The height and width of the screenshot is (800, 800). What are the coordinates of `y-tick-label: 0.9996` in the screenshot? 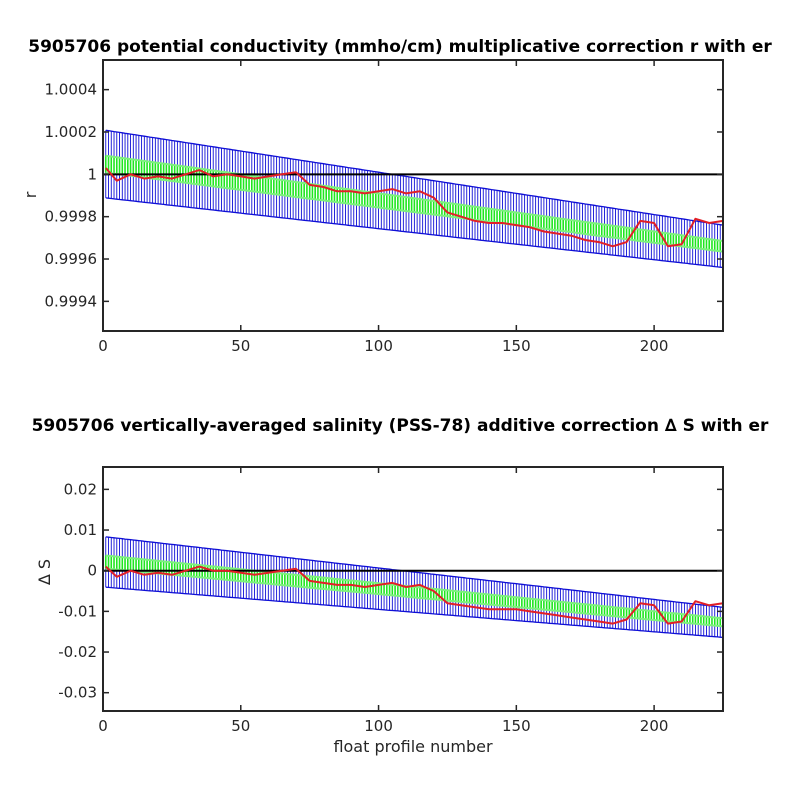 It's located at (71, 259).